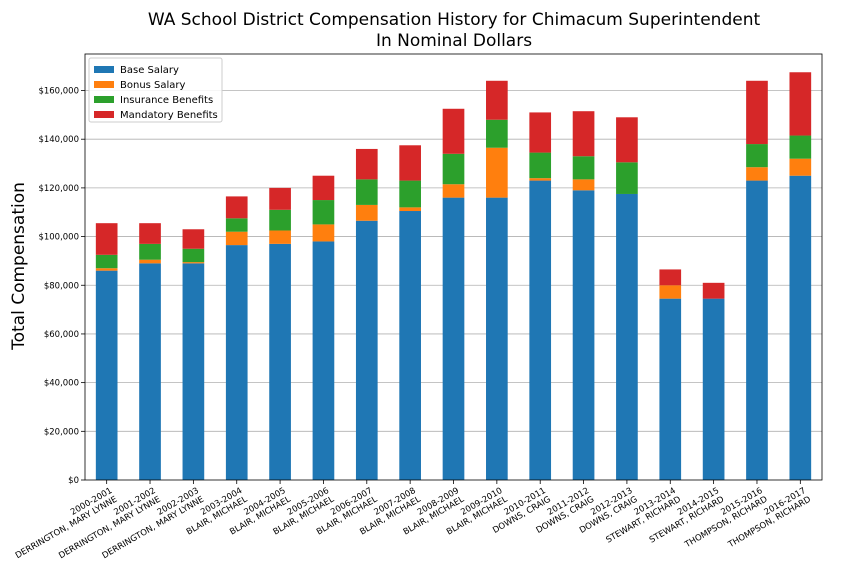 This screenshot has width=864, height=576. I want to click on y-tick-label: $0, so click(73, 481).